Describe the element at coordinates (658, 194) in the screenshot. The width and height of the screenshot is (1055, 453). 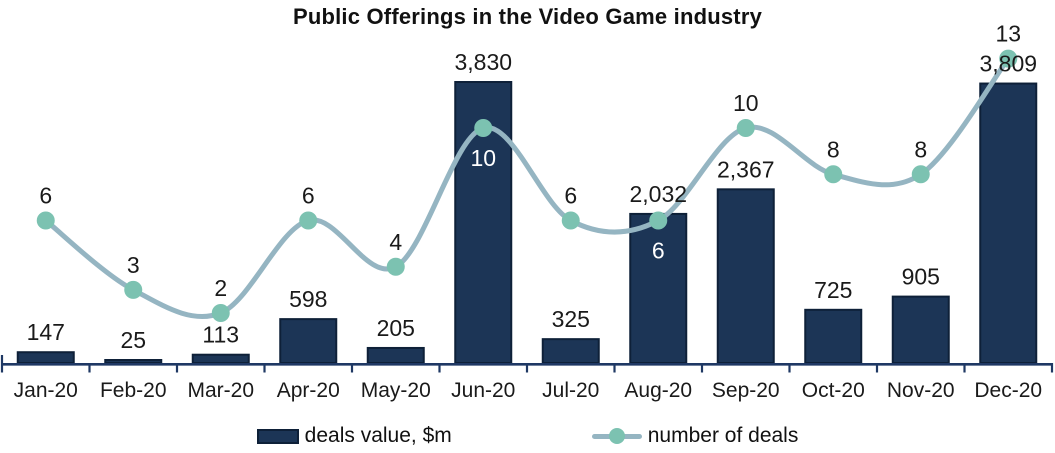
I see `bar-value-label-aug-20: 2,032` at that location.